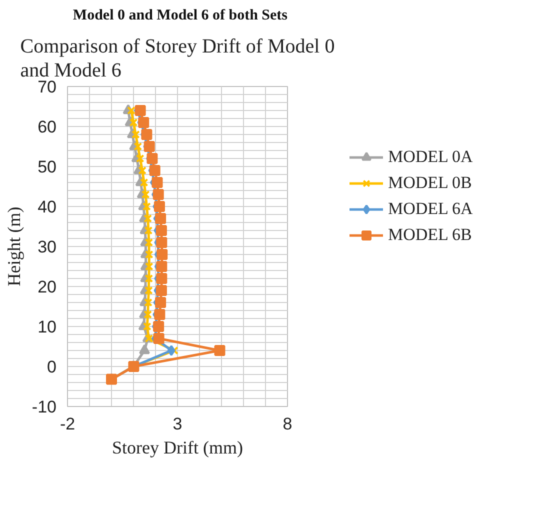  What do you see at coordinates (177, 448) in the screenshot?
I see `x-axis-title: Storey Drift (mm)` at bounding box center [177, 448].